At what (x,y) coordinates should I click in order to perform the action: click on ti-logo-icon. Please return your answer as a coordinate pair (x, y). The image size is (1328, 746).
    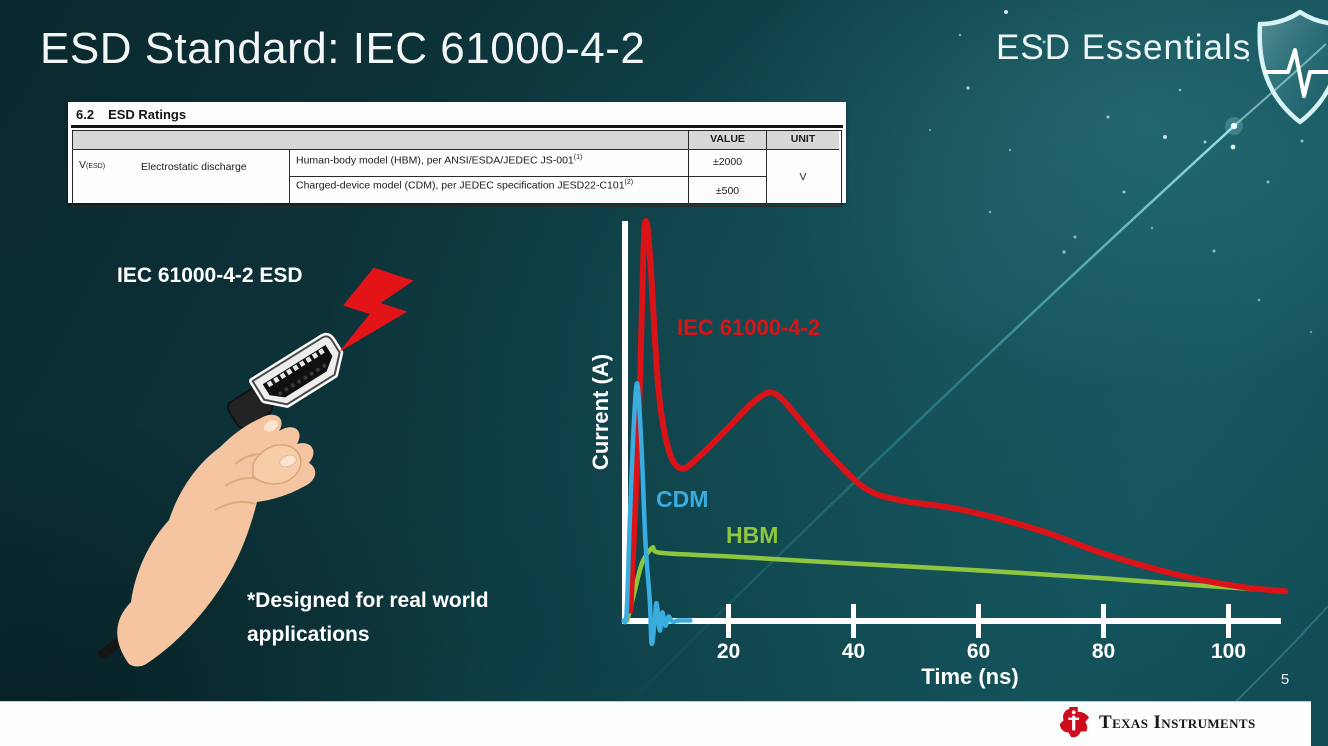
    Looking at the image, I should click on (1074, 722).